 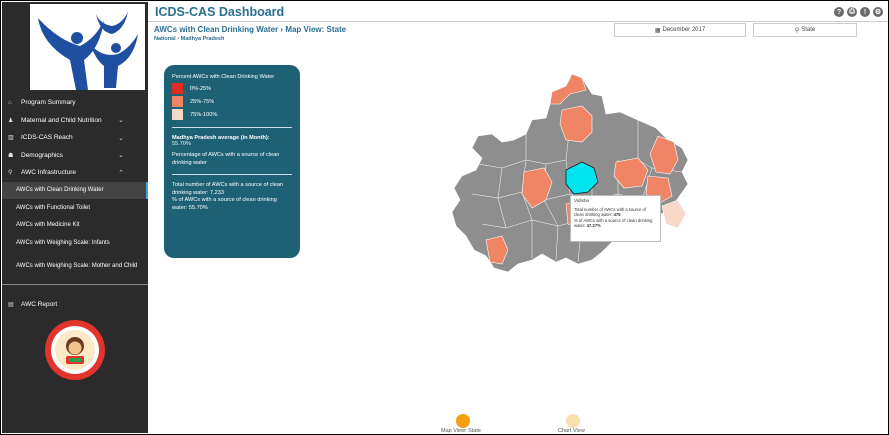 What do you see at coordinates (87, 47) in the screenshot?
I see `icds-logo` at bounding box center [87, 47].